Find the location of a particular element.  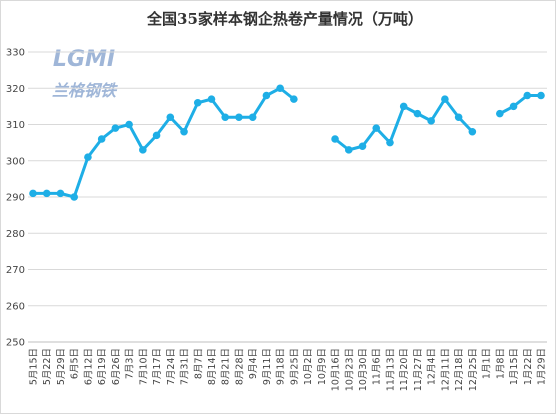

x-tick-label: 12月4日 is located at coordinates (432, 366).